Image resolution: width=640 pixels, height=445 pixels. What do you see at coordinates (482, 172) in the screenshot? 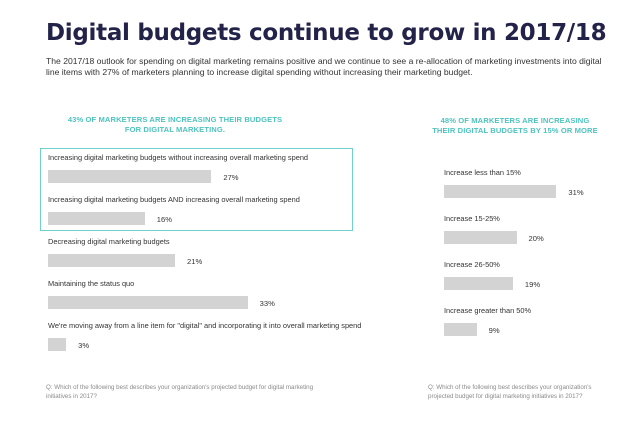
I see `bar-label: Increase less than 15%` at bounding box center [482, 172].